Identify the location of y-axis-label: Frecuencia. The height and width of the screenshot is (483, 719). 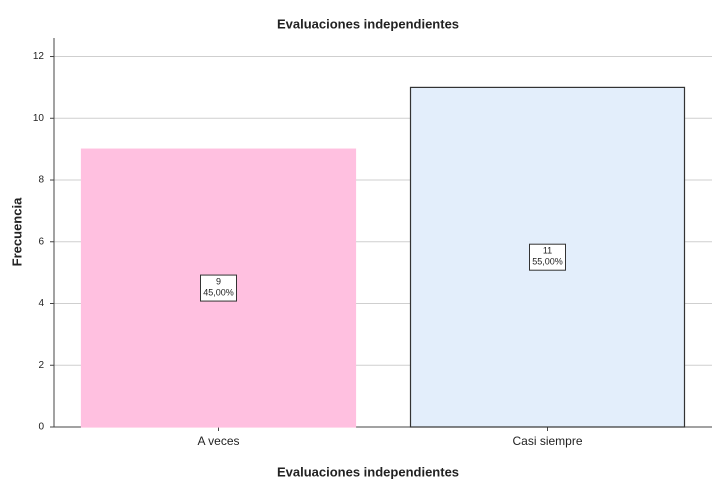
(16, 231).